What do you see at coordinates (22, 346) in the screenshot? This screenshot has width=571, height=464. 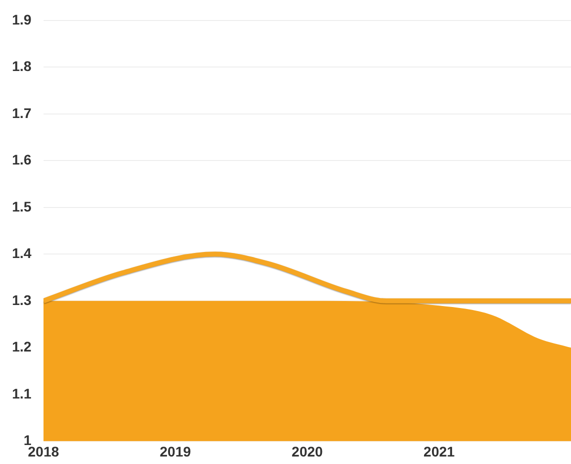 I see `y-tick-label: 1.2` at bounding box center [22, 346].